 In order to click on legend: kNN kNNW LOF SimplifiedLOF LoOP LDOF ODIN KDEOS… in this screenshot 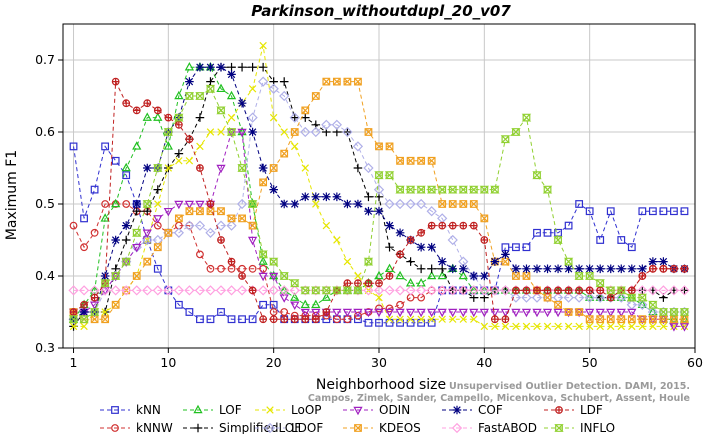, I will do `click(357, 418)`.